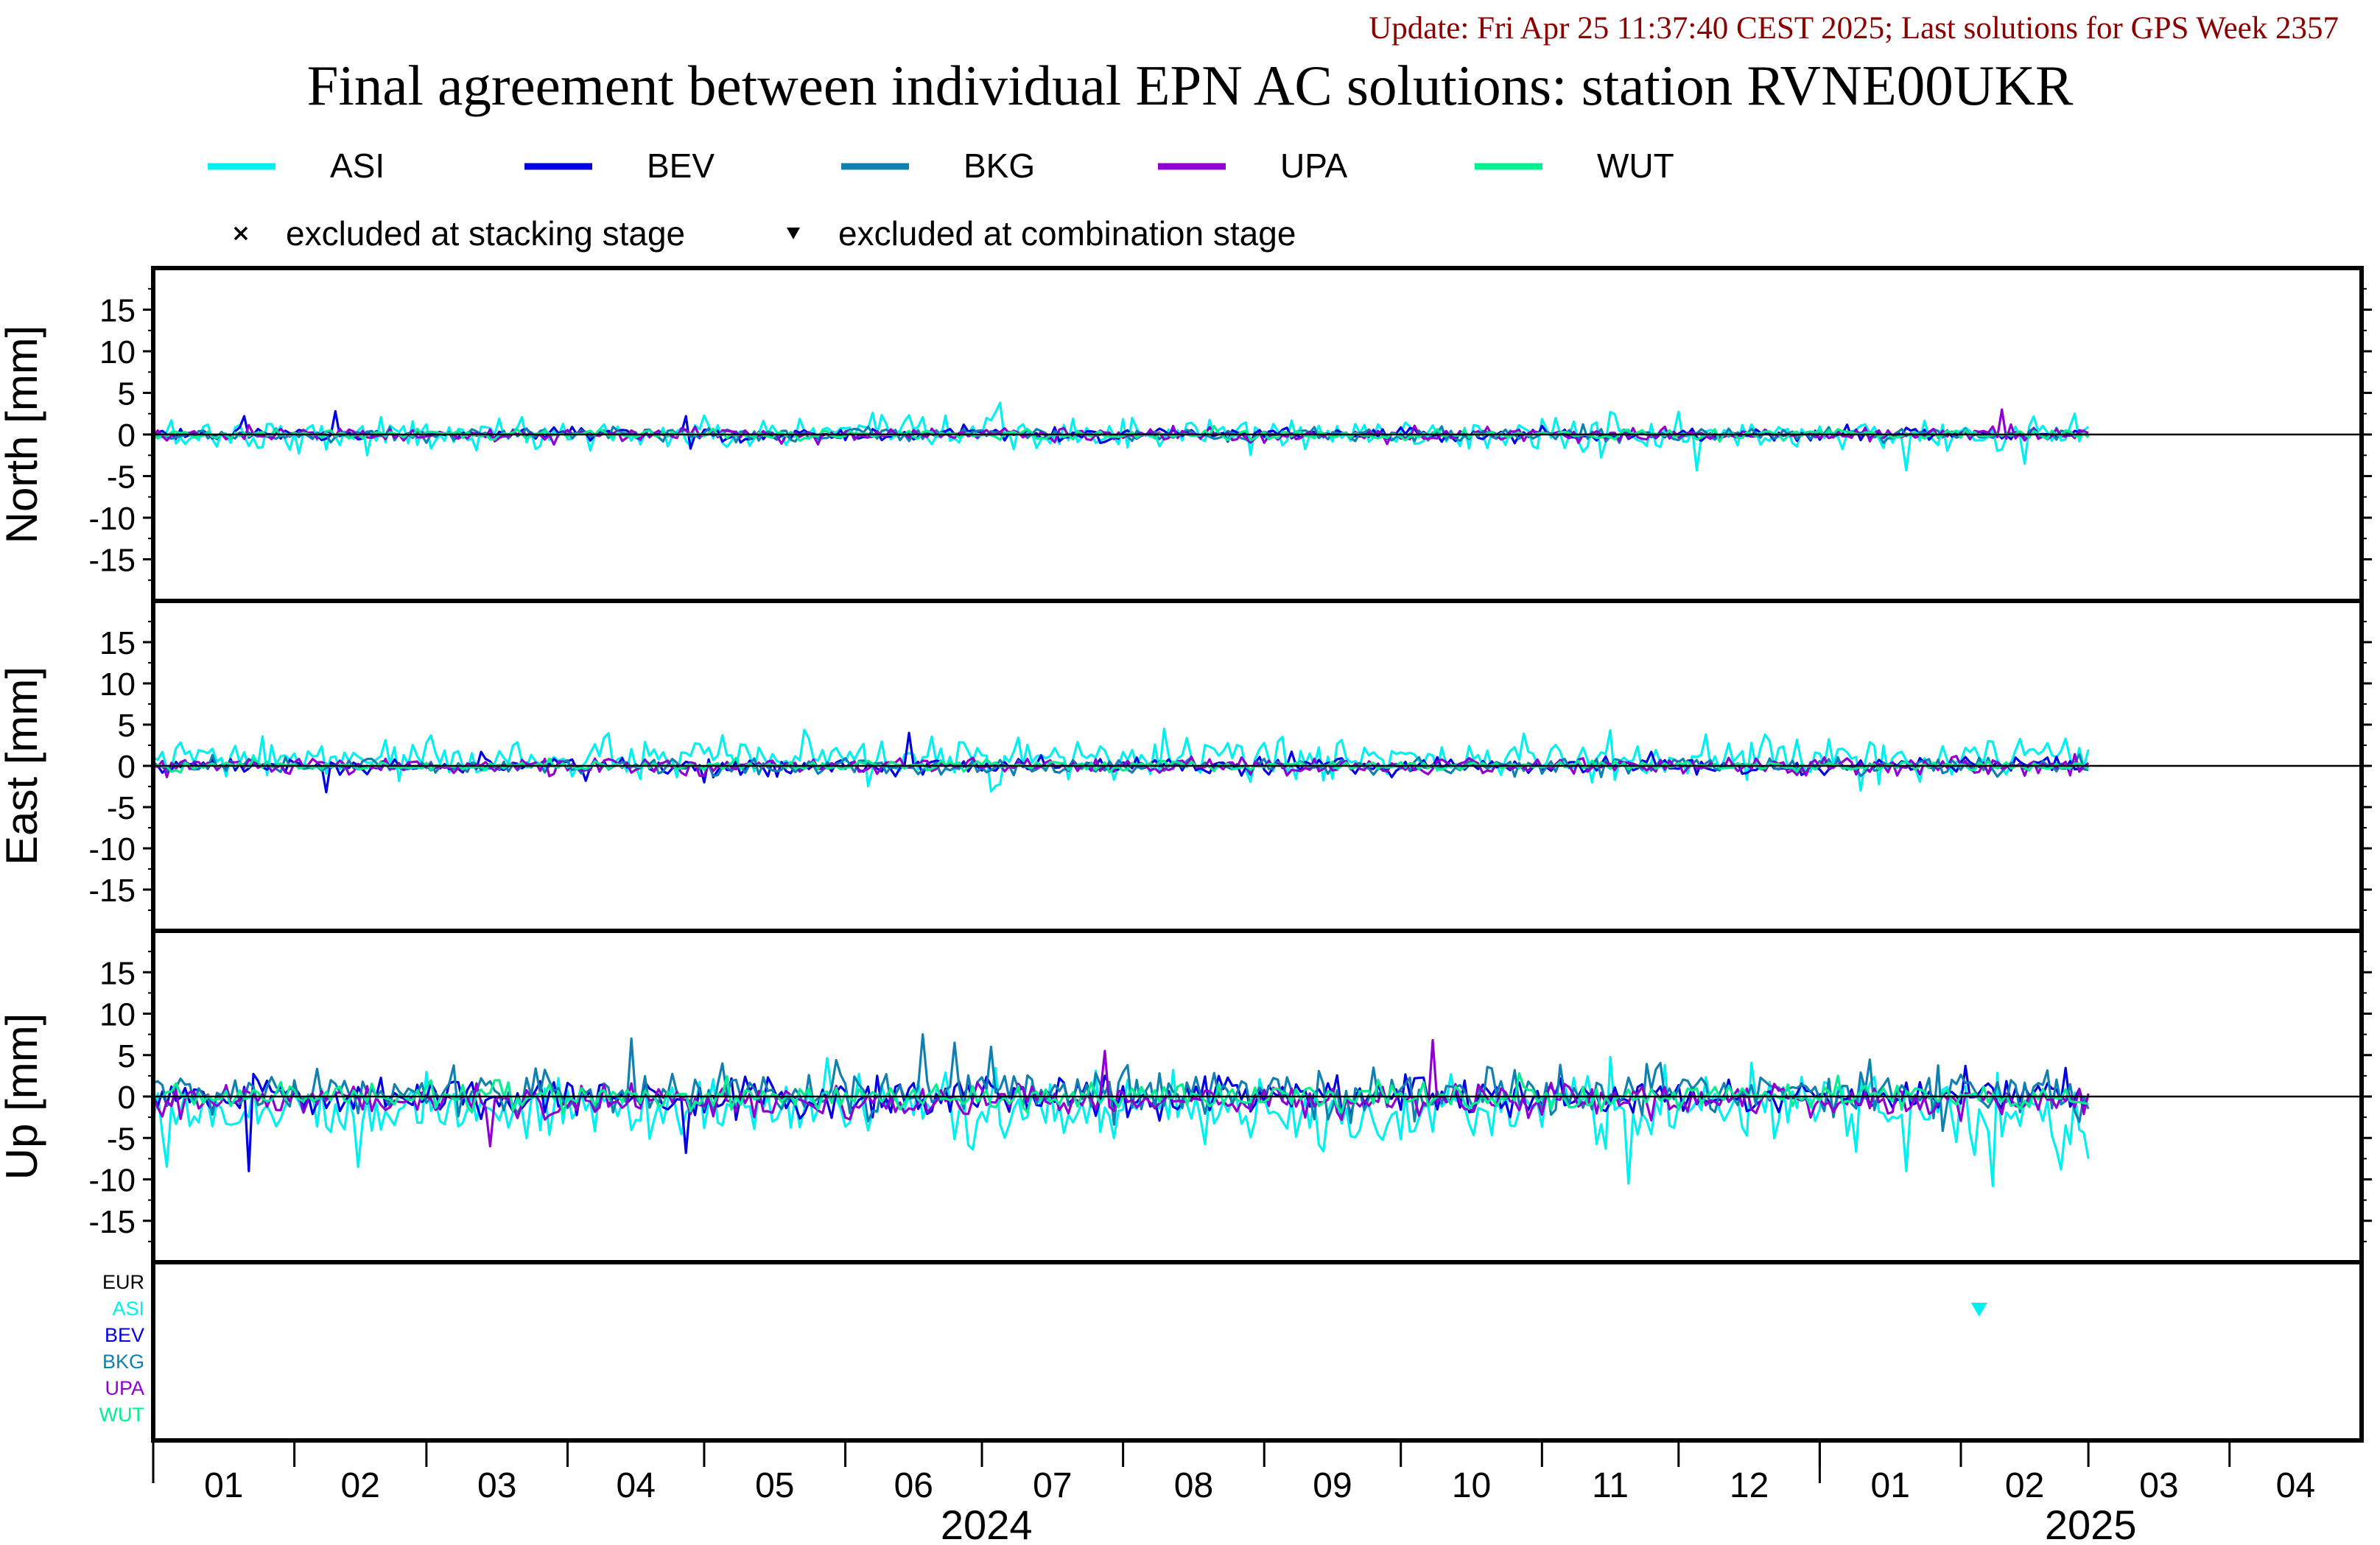 This screenshot has height=1545, width=2380. What do you see at coordinates (1978, 1310) in the screenshot?
I see `exclusion-marker-triangle` at bounding box center [1978, 1310].